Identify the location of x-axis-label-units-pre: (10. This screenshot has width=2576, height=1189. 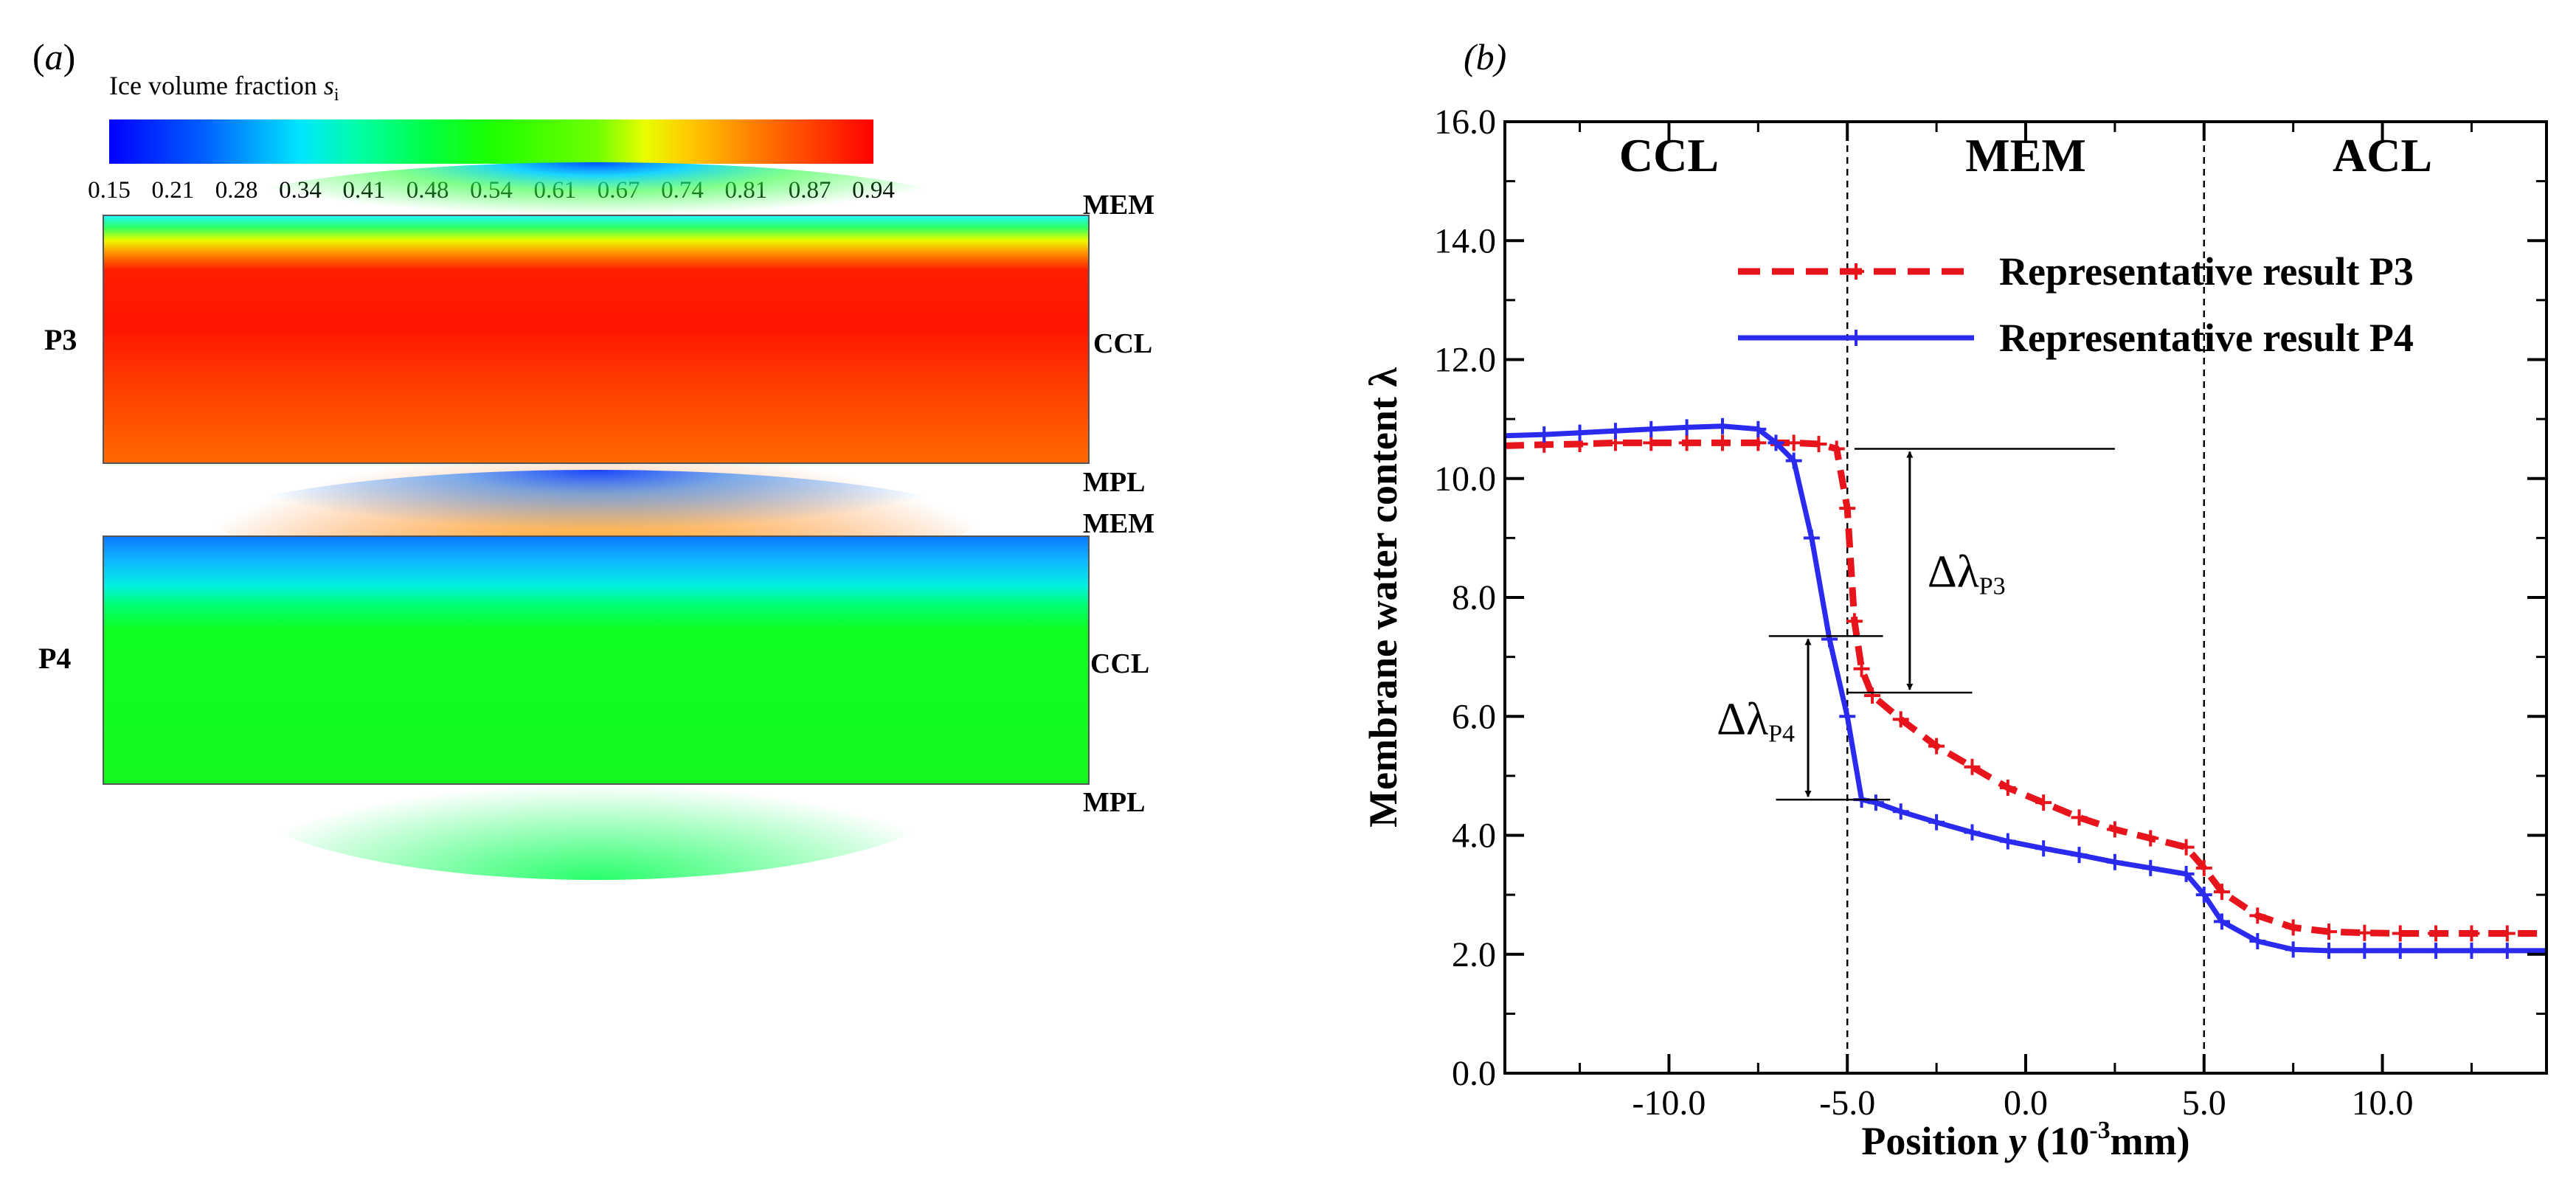
(2058, 1141).